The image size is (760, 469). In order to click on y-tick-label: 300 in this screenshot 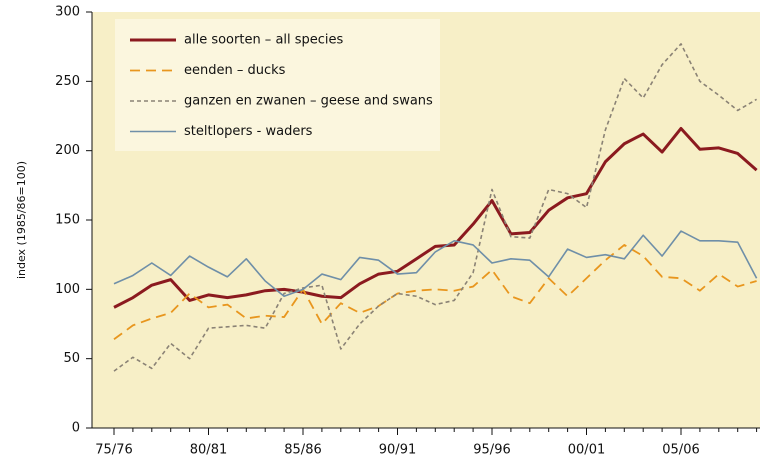, I will do `click(67, 12)`.